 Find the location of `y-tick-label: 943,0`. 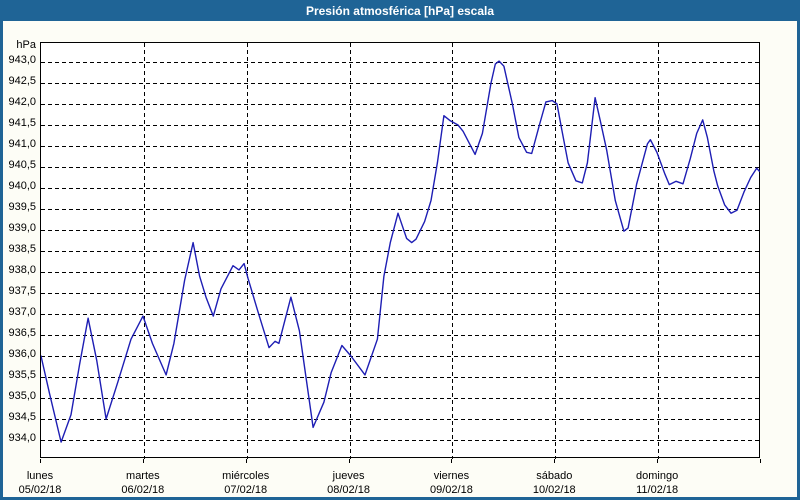

y-tick-label: 943,0 is located at coordinates (22, 60).